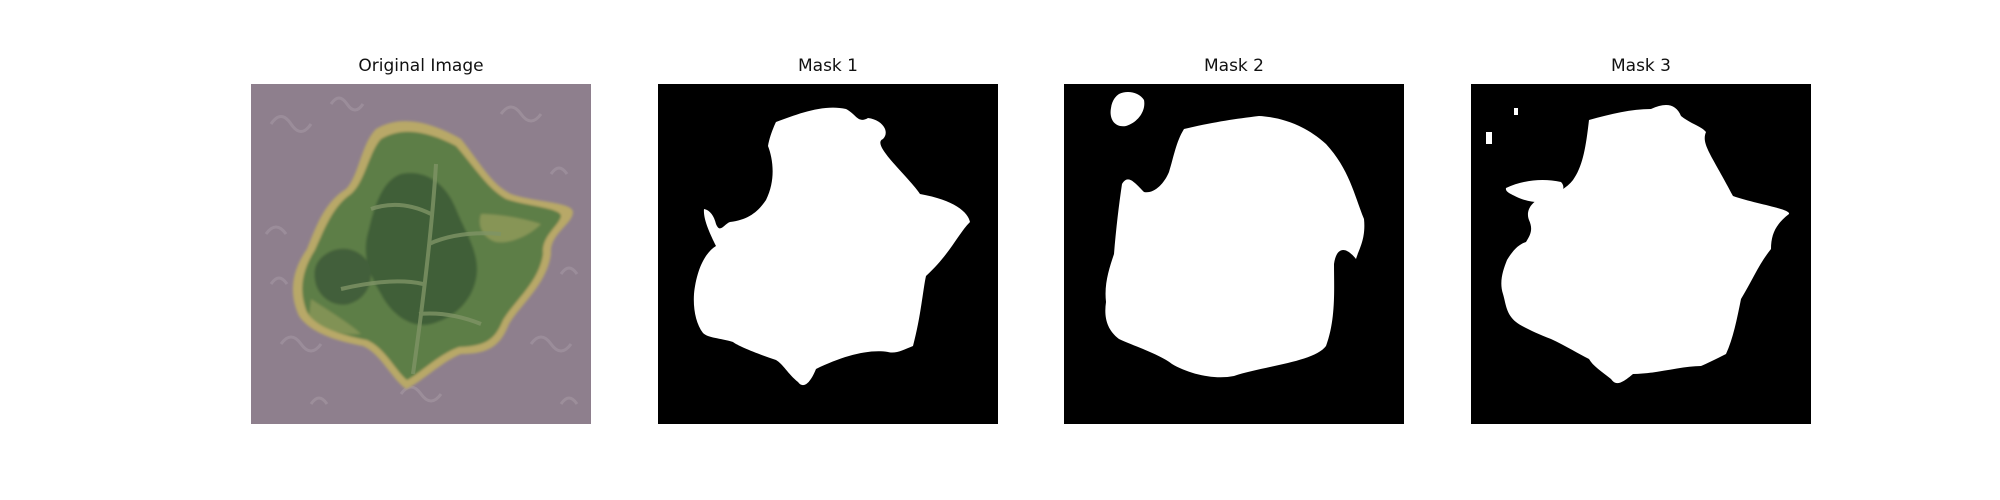 Image resolution: width=2000 pixels, height=500 pixels. I want to click on original-leaf-image, so click(421, 254).